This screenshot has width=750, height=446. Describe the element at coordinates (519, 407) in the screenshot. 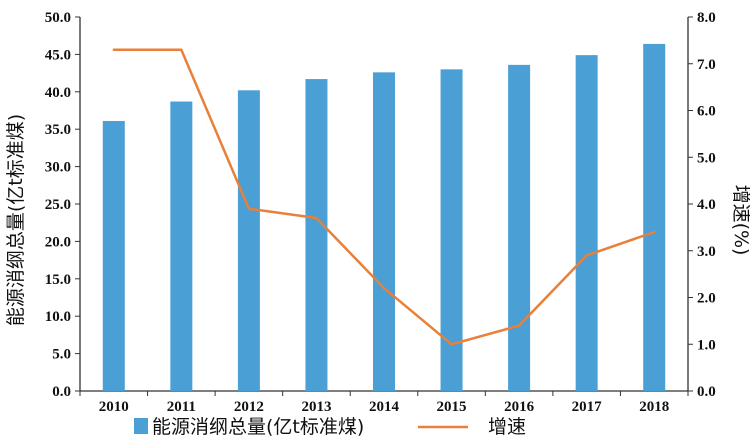

I see `x-tick-label: 2016` at that location.